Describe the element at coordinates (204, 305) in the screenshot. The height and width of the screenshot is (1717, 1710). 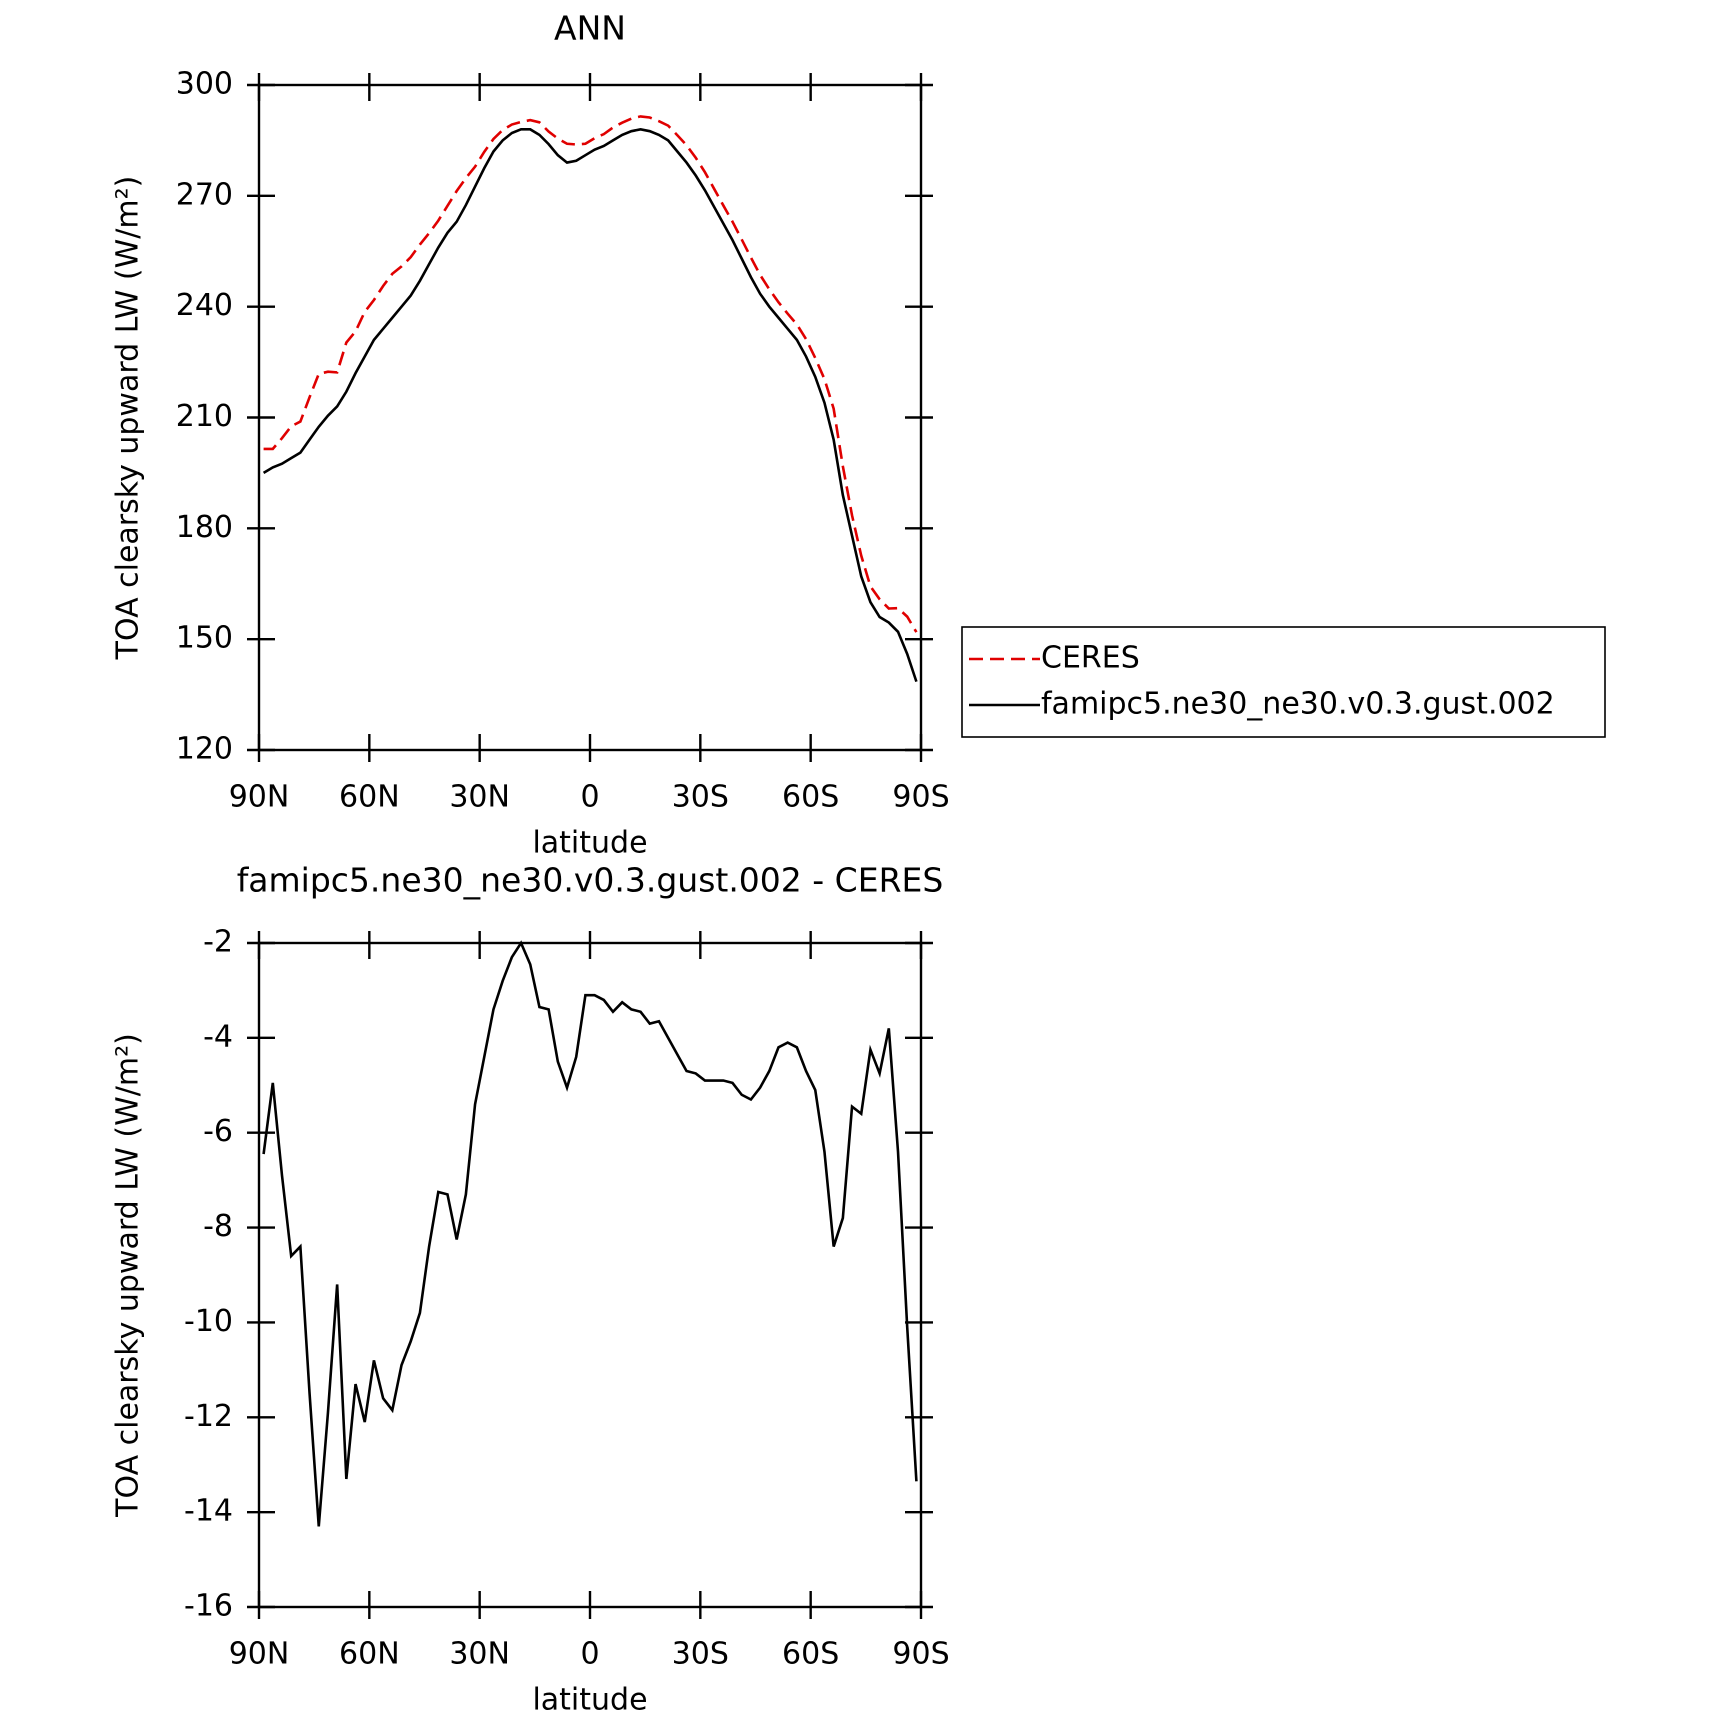
I see `y-tick-label: 240` at that location.